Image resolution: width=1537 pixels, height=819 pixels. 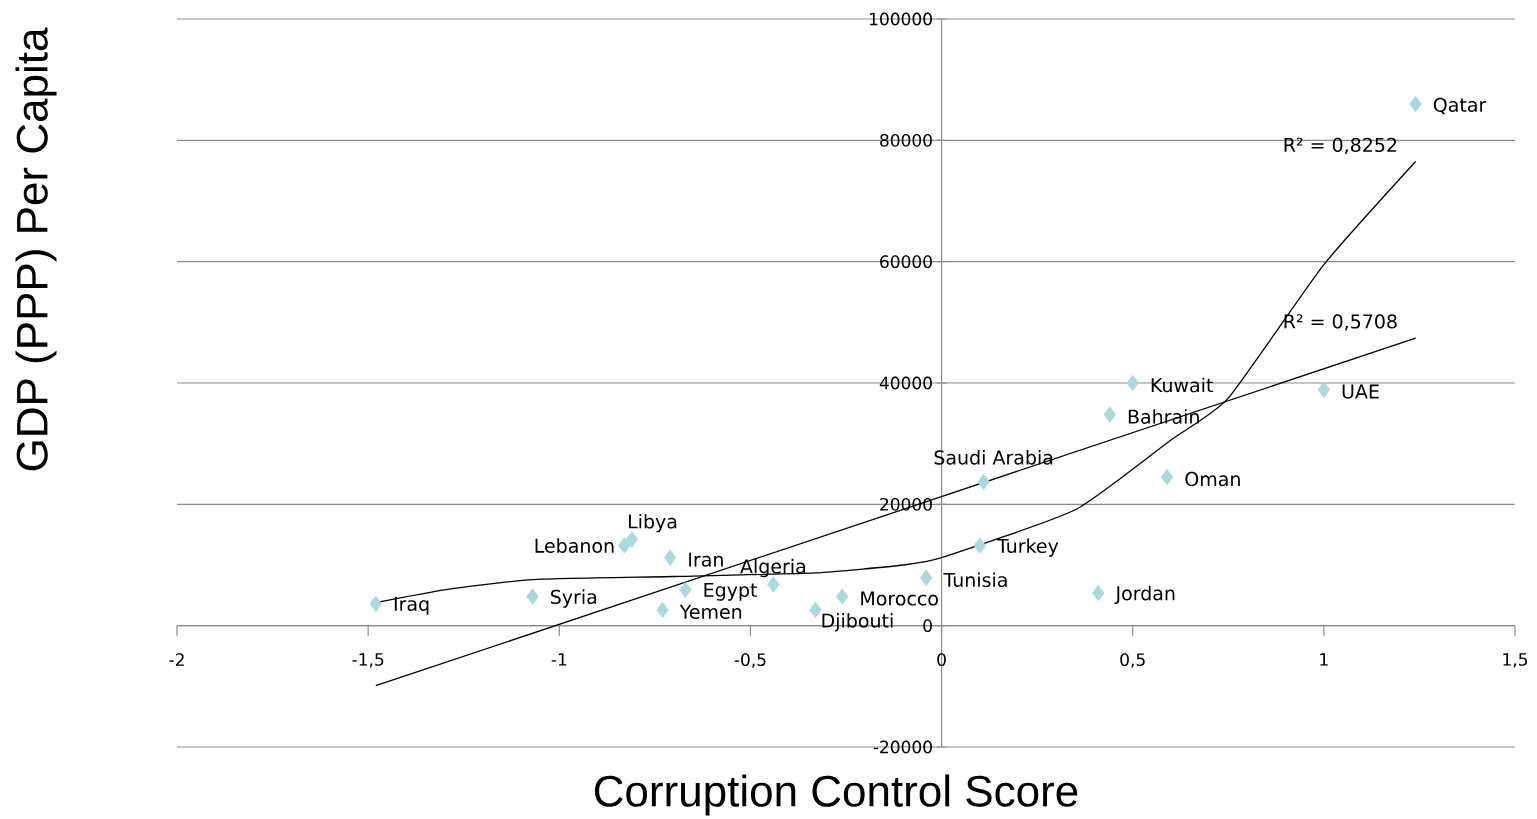 I want to click on annotation: R² = 0,5708, so click(x=1340, y=322).